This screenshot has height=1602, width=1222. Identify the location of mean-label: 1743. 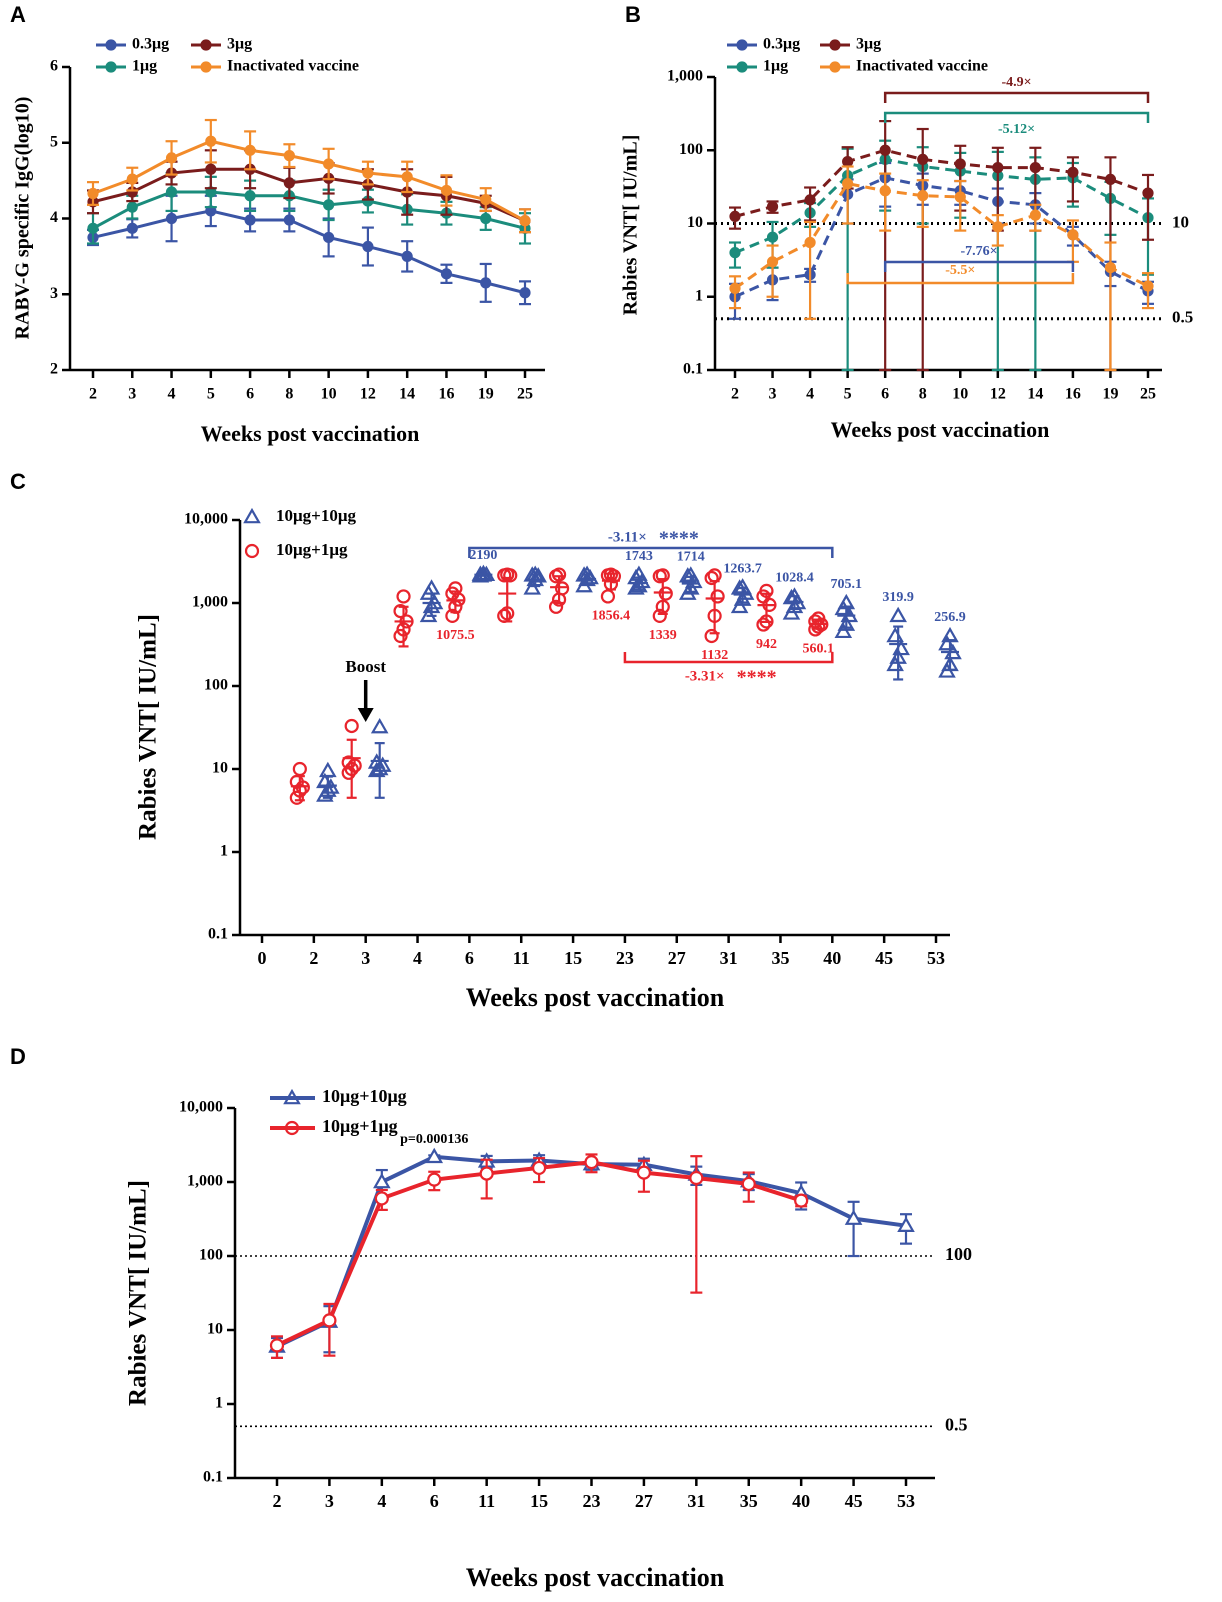
(639, 556).